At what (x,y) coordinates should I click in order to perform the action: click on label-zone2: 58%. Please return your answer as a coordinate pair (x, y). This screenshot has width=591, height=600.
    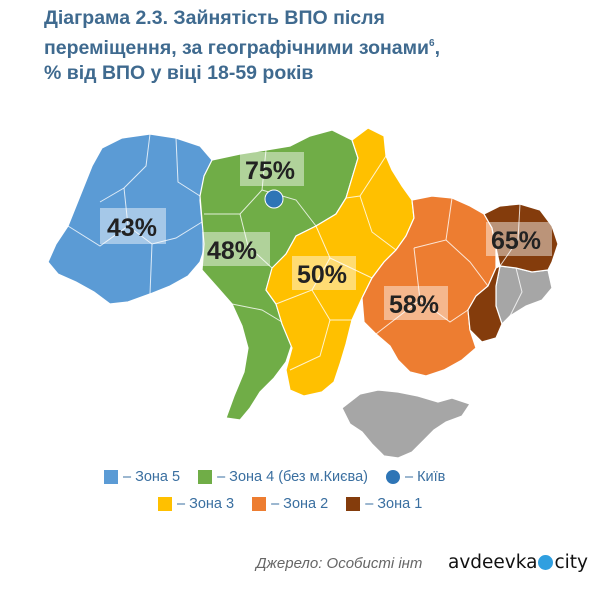
    Looking at the image, I should click on (416, 303).